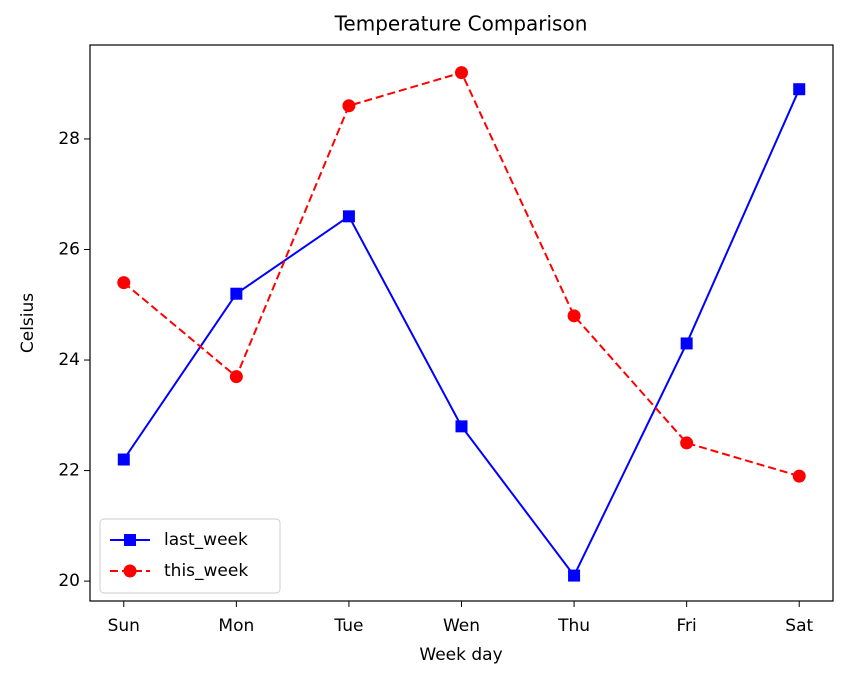 This screenshot has width=857, height=675. I want to click on x-tick-label: Wen, so click(461, 626).